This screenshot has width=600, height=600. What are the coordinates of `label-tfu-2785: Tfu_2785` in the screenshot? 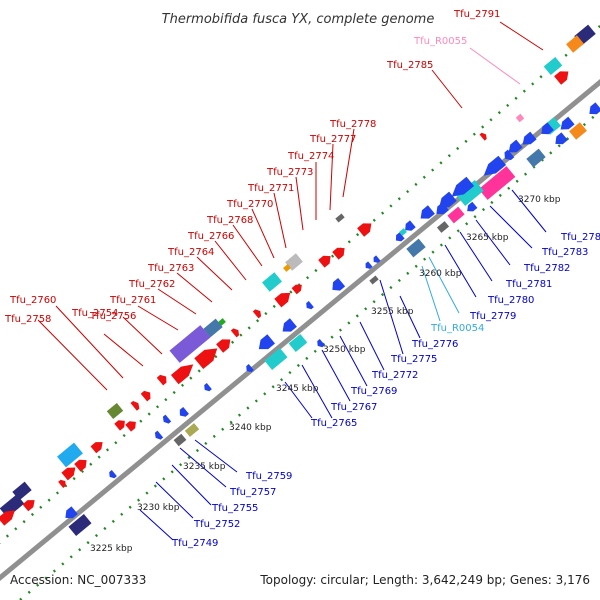 It's located at (409, 65).